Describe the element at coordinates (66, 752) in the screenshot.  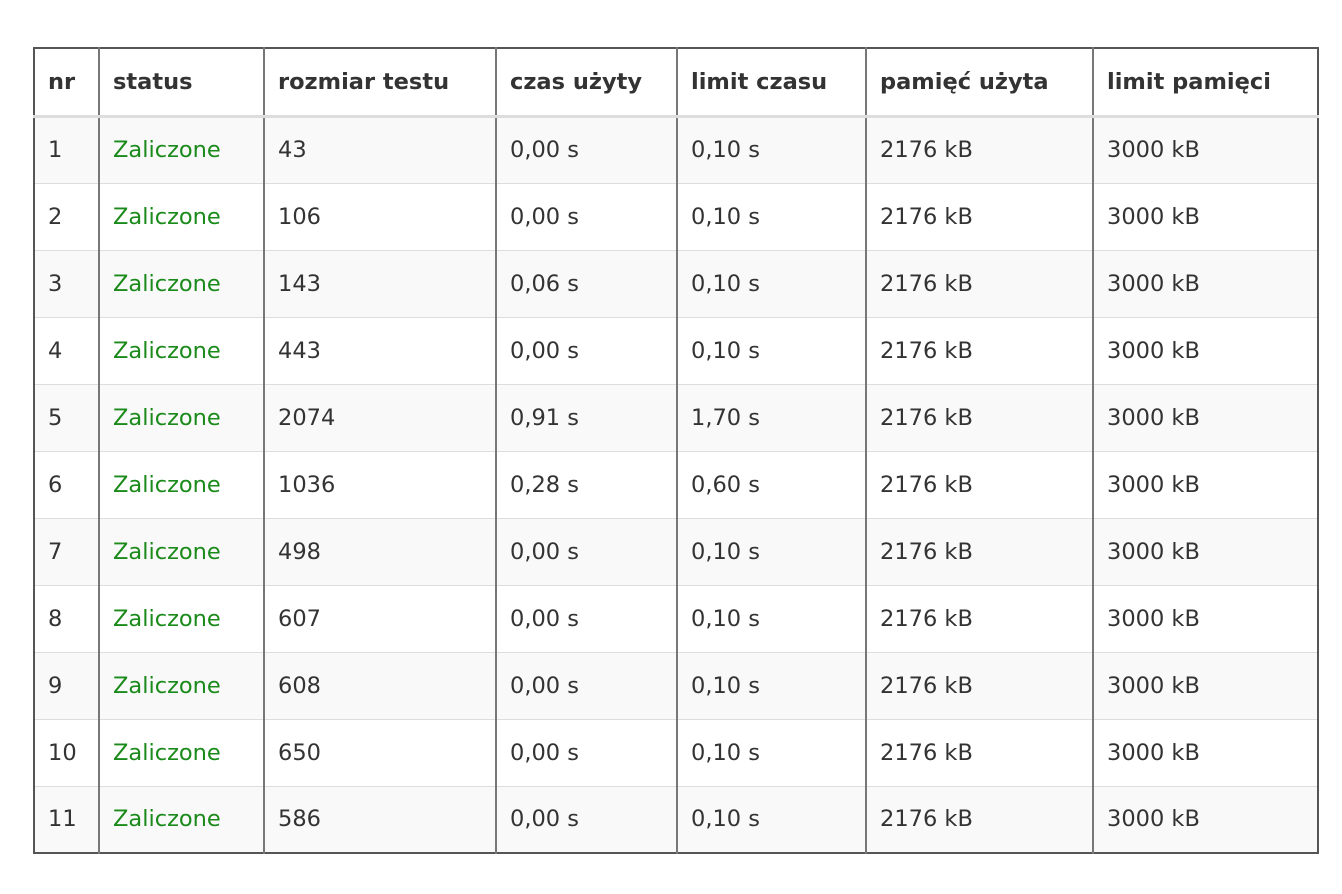
I see `cell-nr: 10` at that location.